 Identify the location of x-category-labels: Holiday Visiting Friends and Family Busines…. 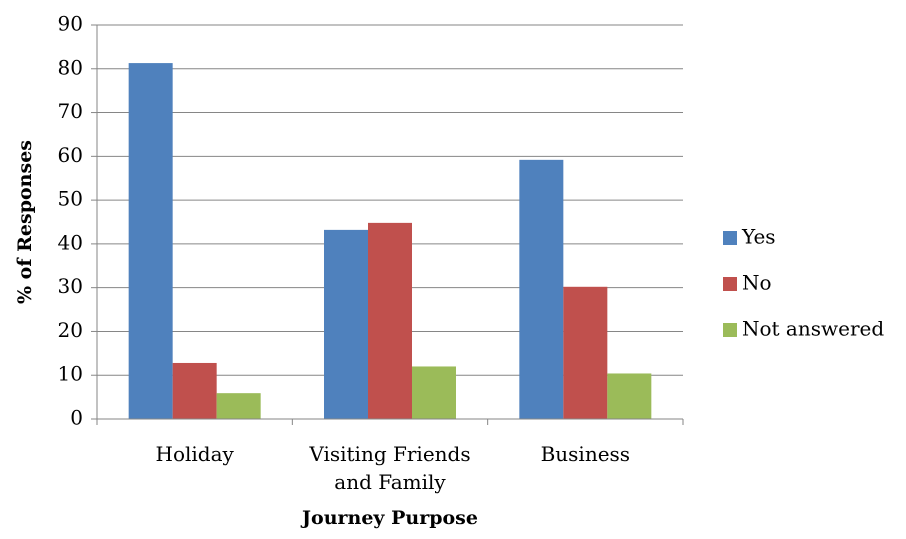
(393, 468).